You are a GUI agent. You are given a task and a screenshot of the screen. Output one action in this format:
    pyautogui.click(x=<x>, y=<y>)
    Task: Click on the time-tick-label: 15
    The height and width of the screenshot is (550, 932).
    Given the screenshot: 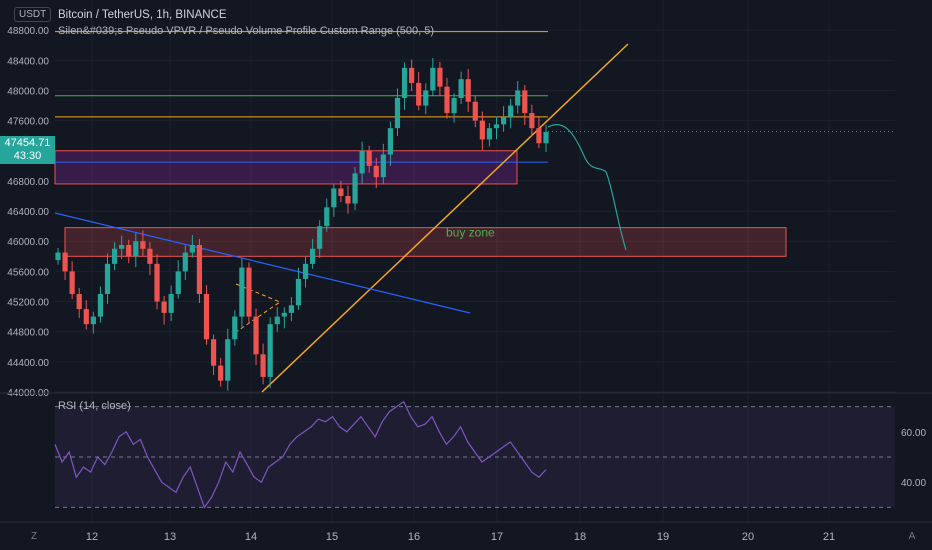 What is the action you would take?
    pyautogui.click(x=332, y=537)
    